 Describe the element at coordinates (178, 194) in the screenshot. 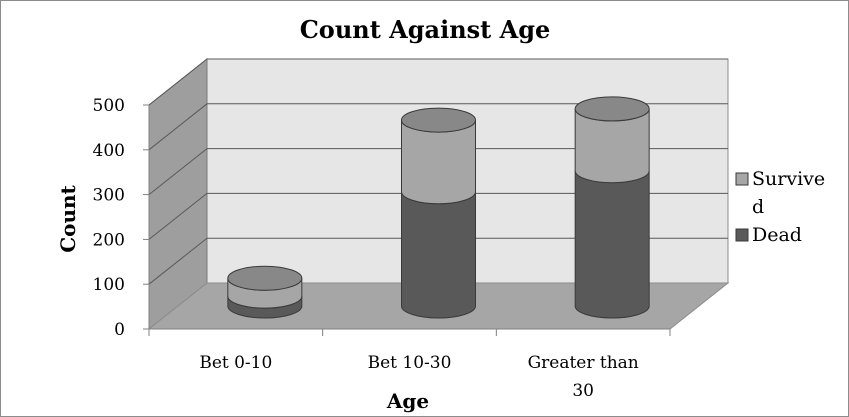

I see `side-wall` at that location.